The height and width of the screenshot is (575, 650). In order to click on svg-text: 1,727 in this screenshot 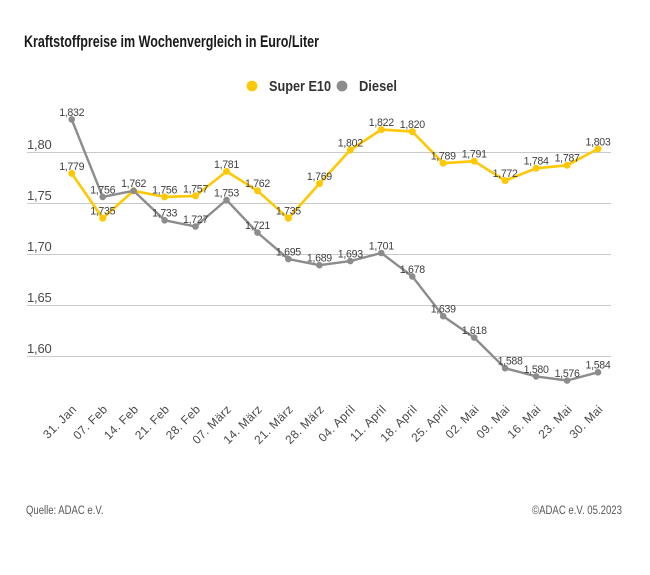, I will do `click(195, 220)`.